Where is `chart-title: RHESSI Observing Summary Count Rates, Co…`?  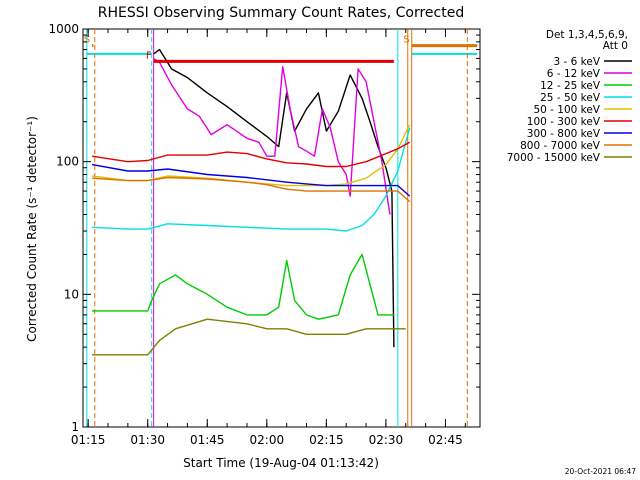 chart-title: RHESSI Observing Summary Count Rates, Co… is located at coordinates (281, 13).